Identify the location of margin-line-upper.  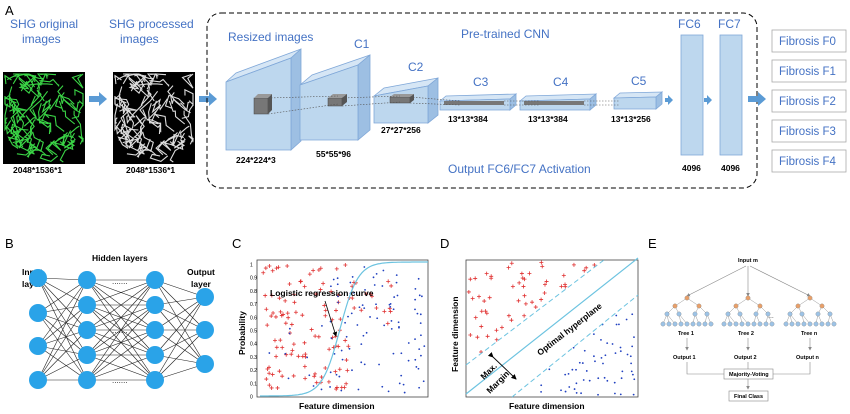
(535, 312).